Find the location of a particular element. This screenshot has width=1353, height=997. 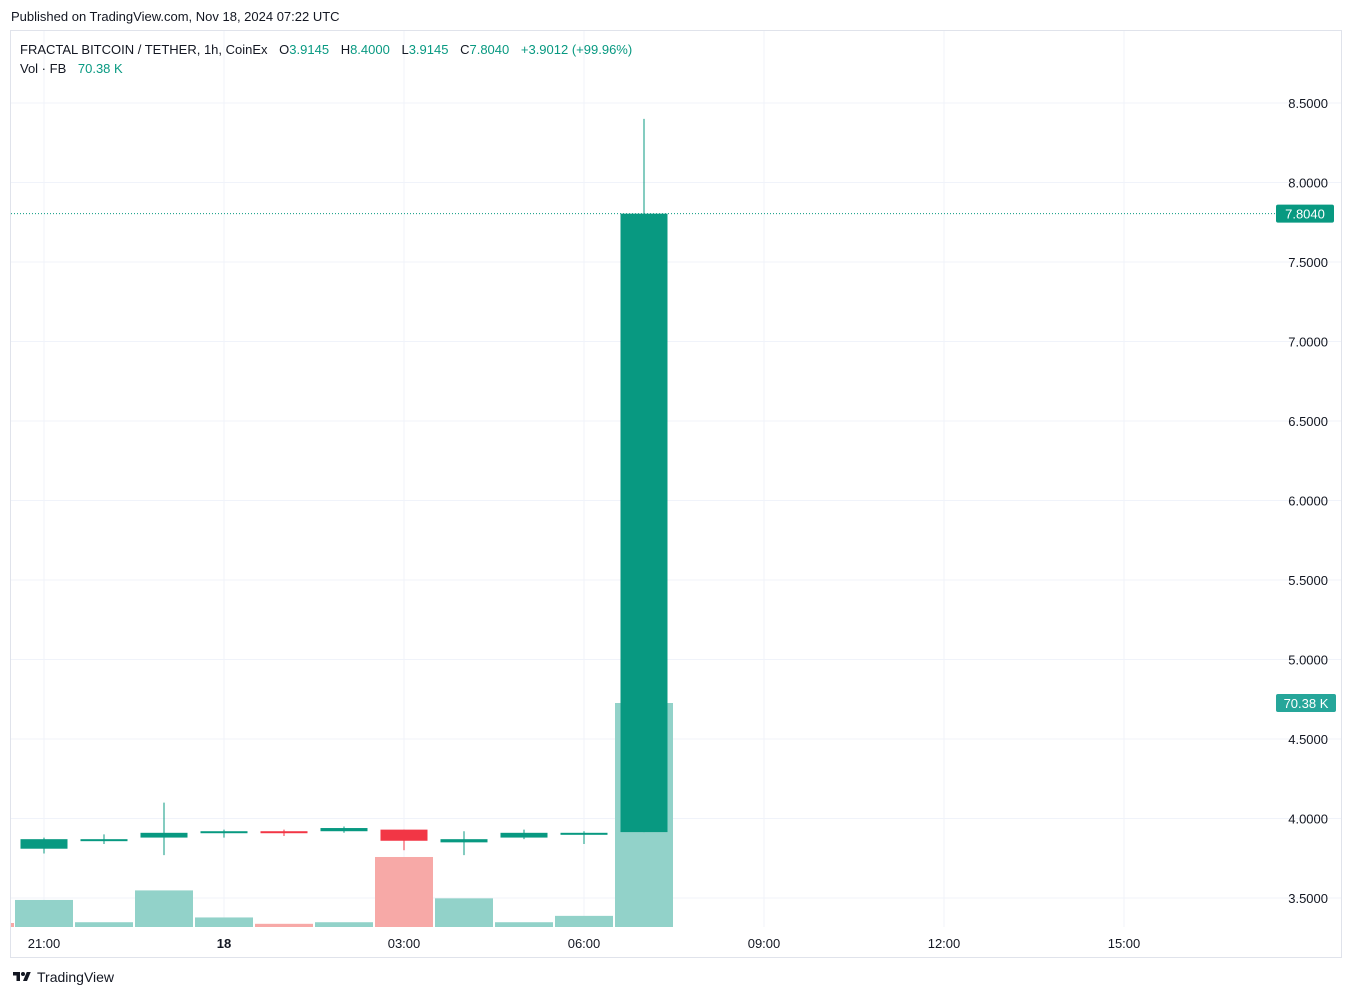

y-tick-label: 7.5000 is located at coordinates (1308, 262).